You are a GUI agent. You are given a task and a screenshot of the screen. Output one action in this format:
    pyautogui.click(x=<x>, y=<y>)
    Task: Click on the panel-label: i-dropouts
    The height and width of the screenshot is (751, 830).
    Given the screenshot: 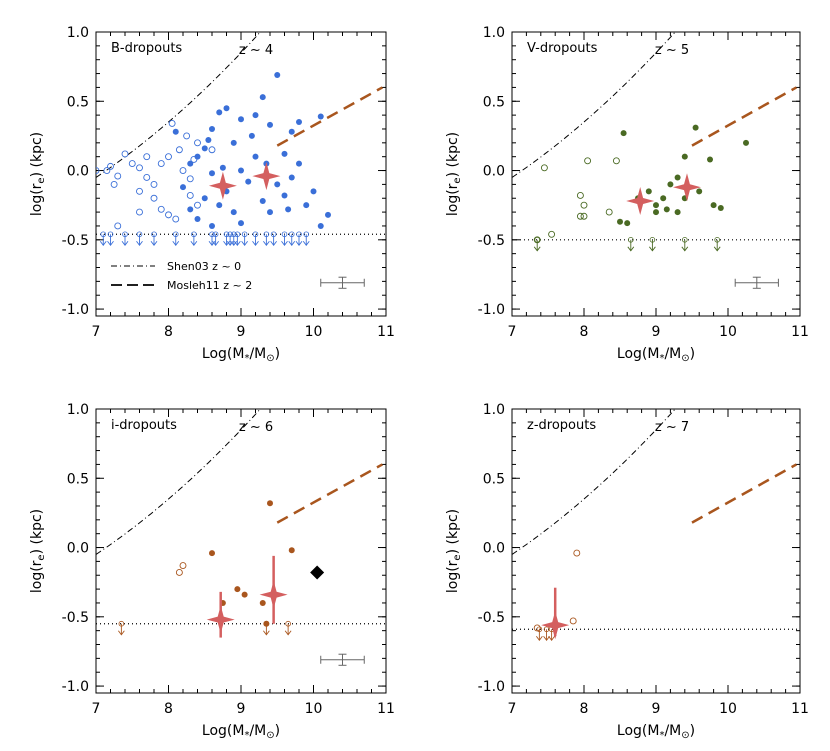 What is the action you would take?
    pyautogui.click(x=144, y=425)
    